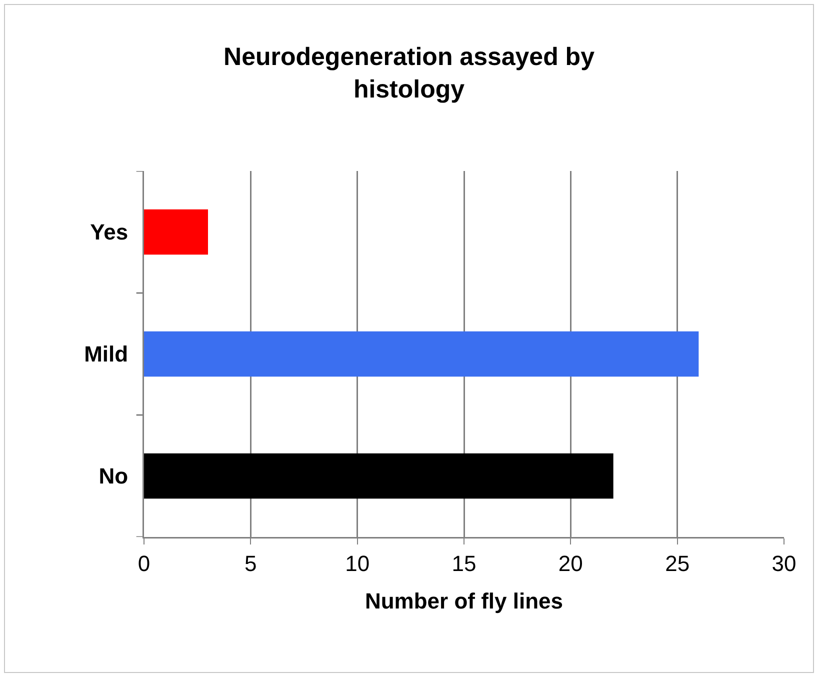  I want to click on x-tick-label: 5, so click(250, 563).